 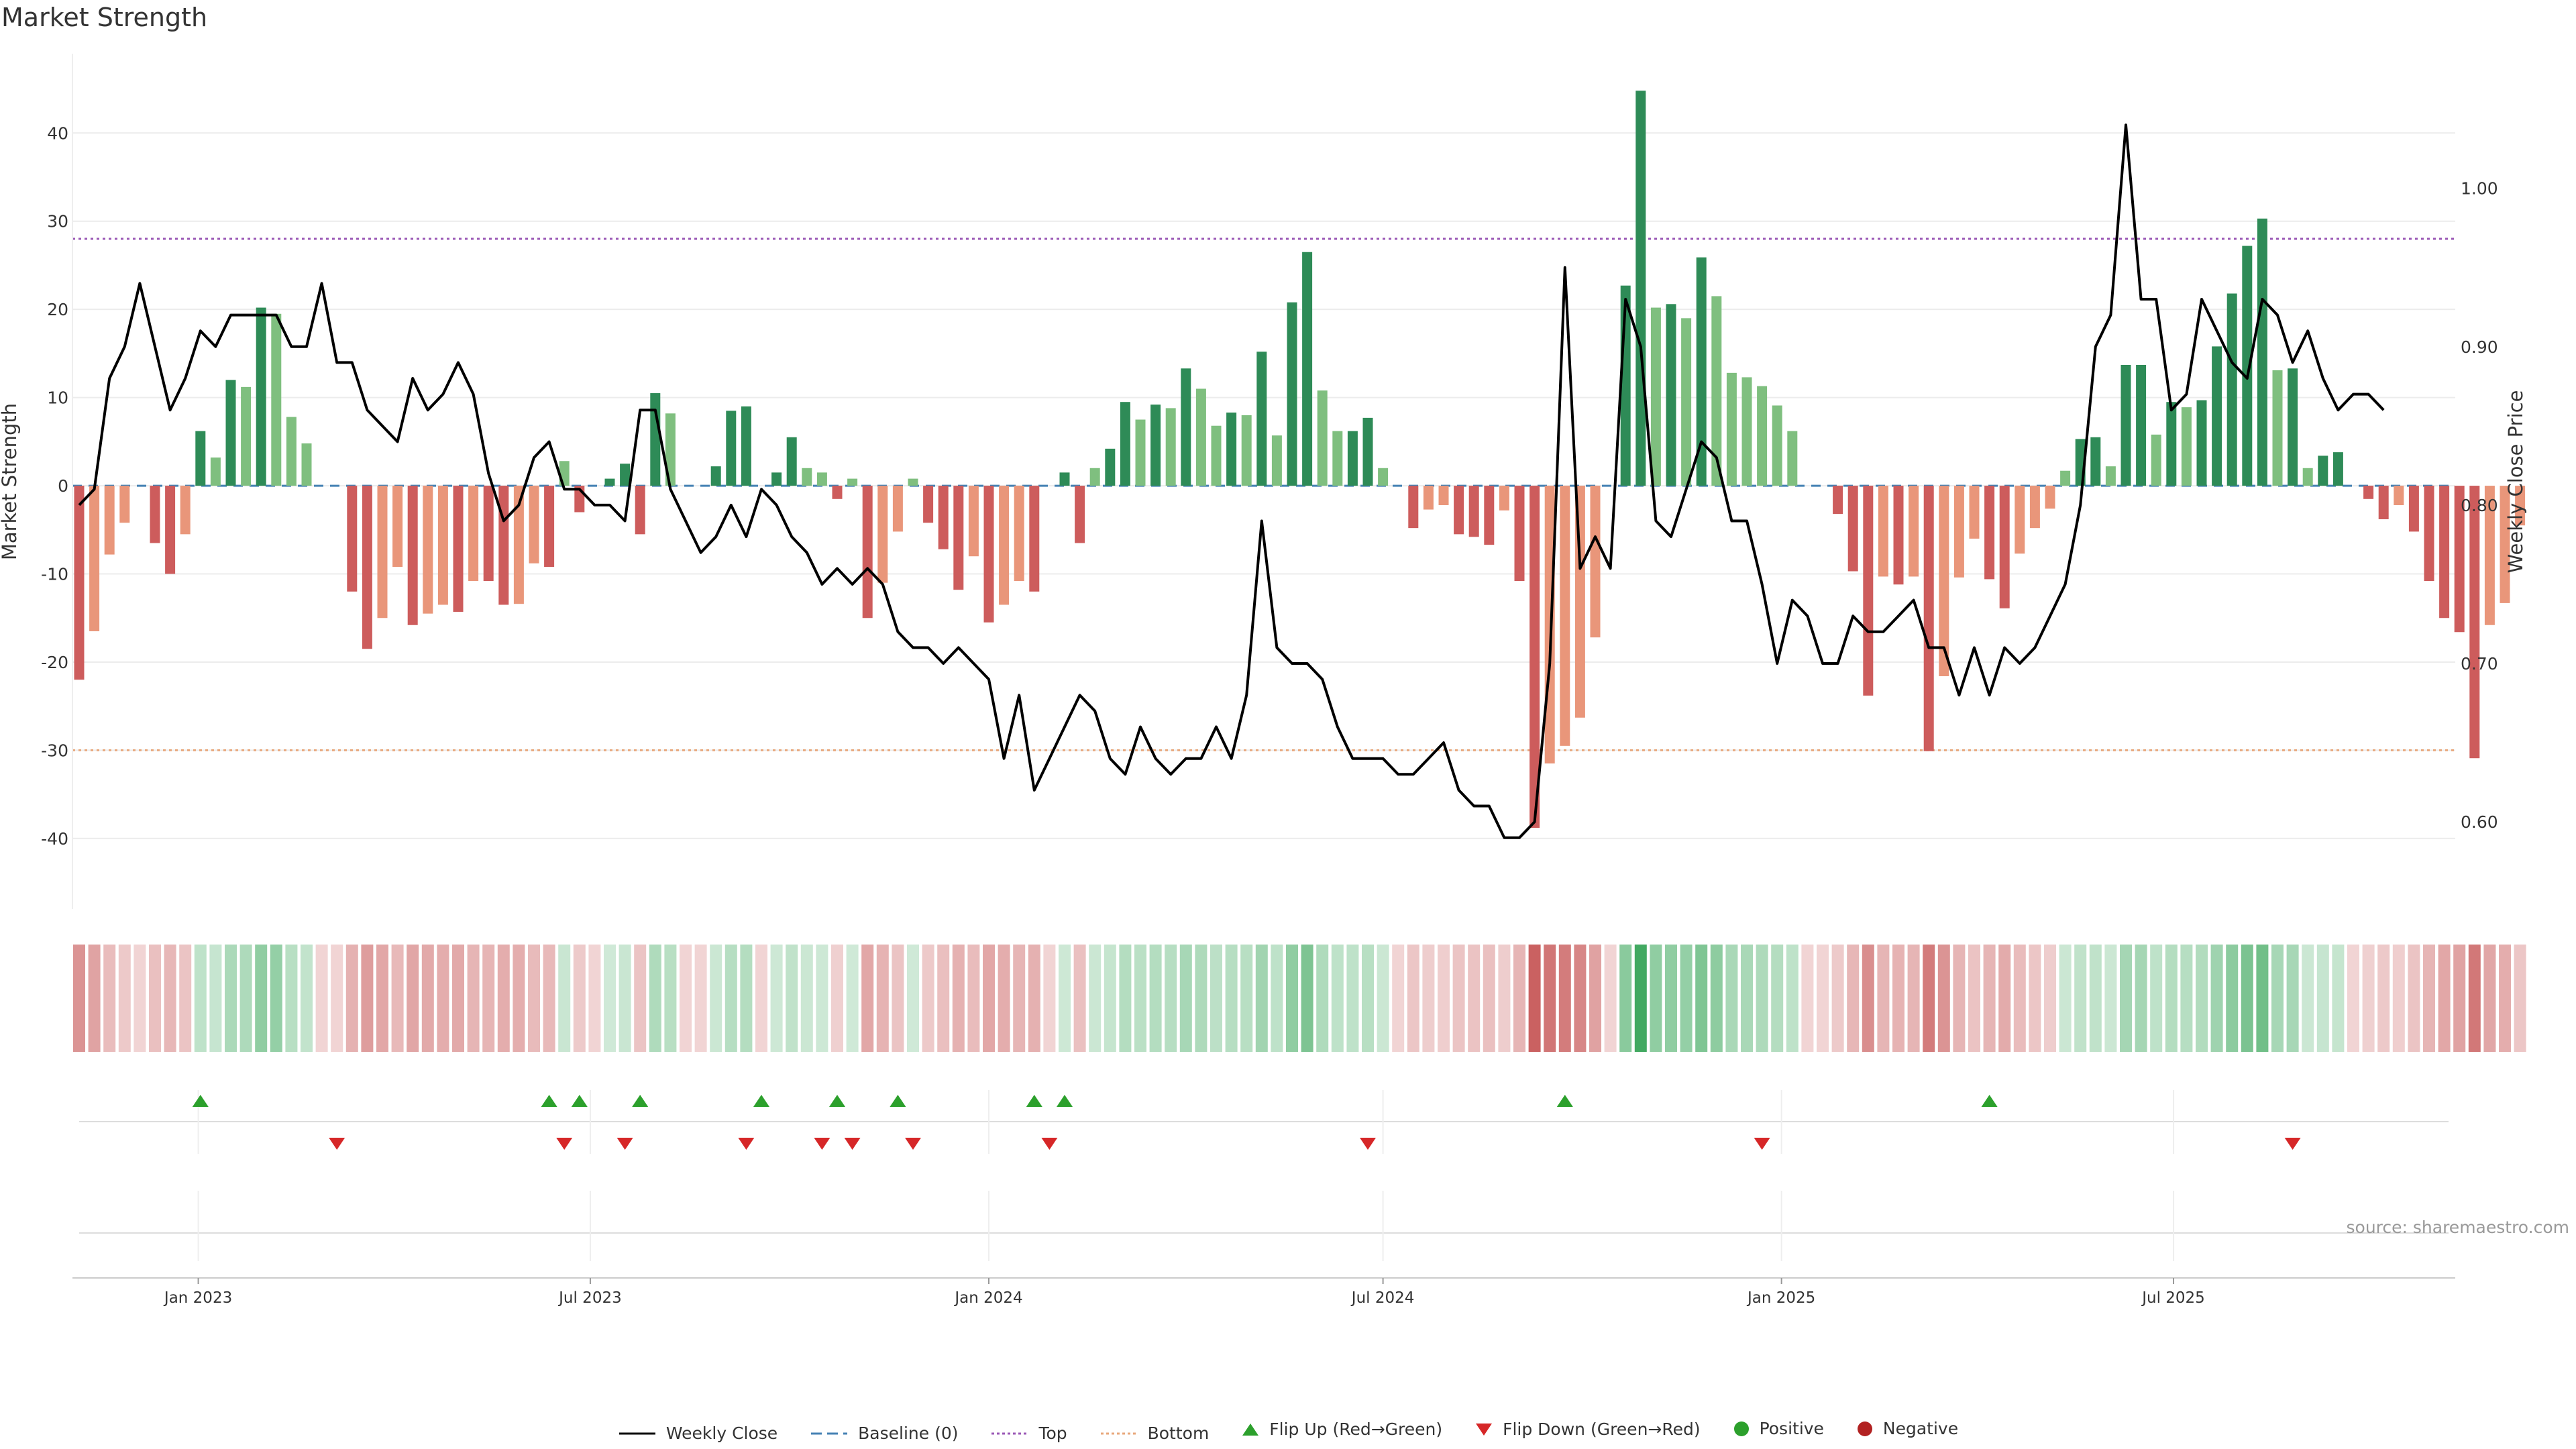 I want to click on dotted-line-swatch-icon, so click(x=1118, y=1433).